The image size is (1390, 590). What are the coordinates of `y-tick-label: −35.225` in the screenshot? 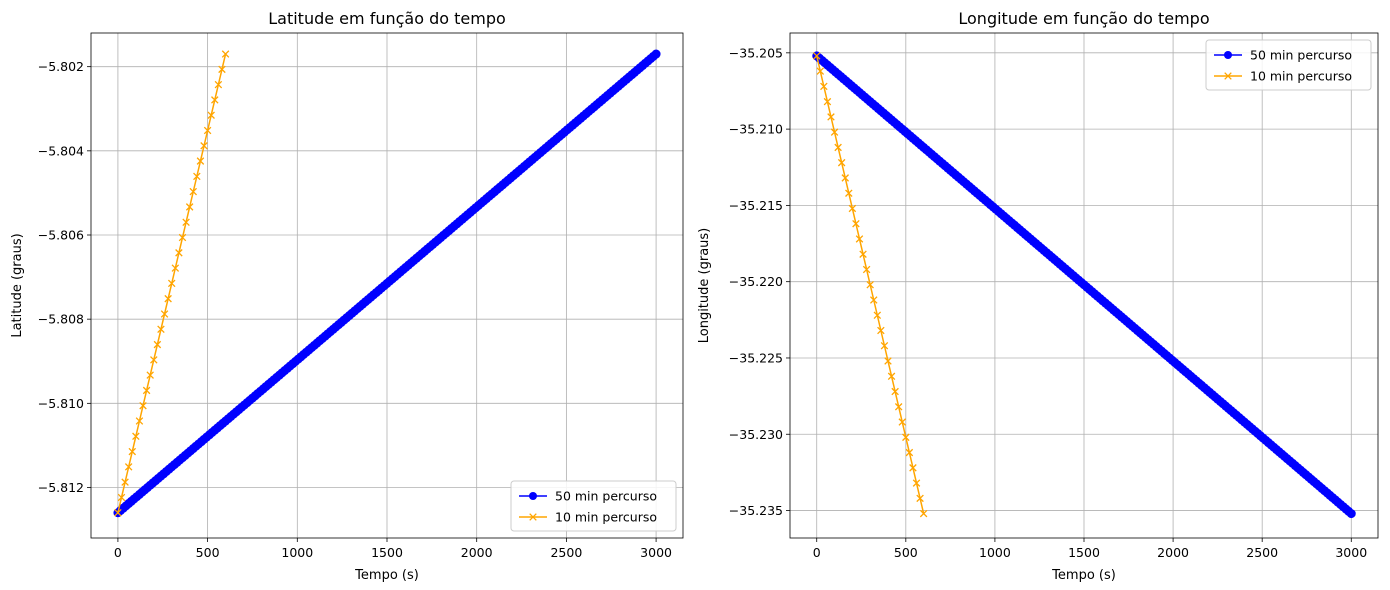 It's located at (756, 357).